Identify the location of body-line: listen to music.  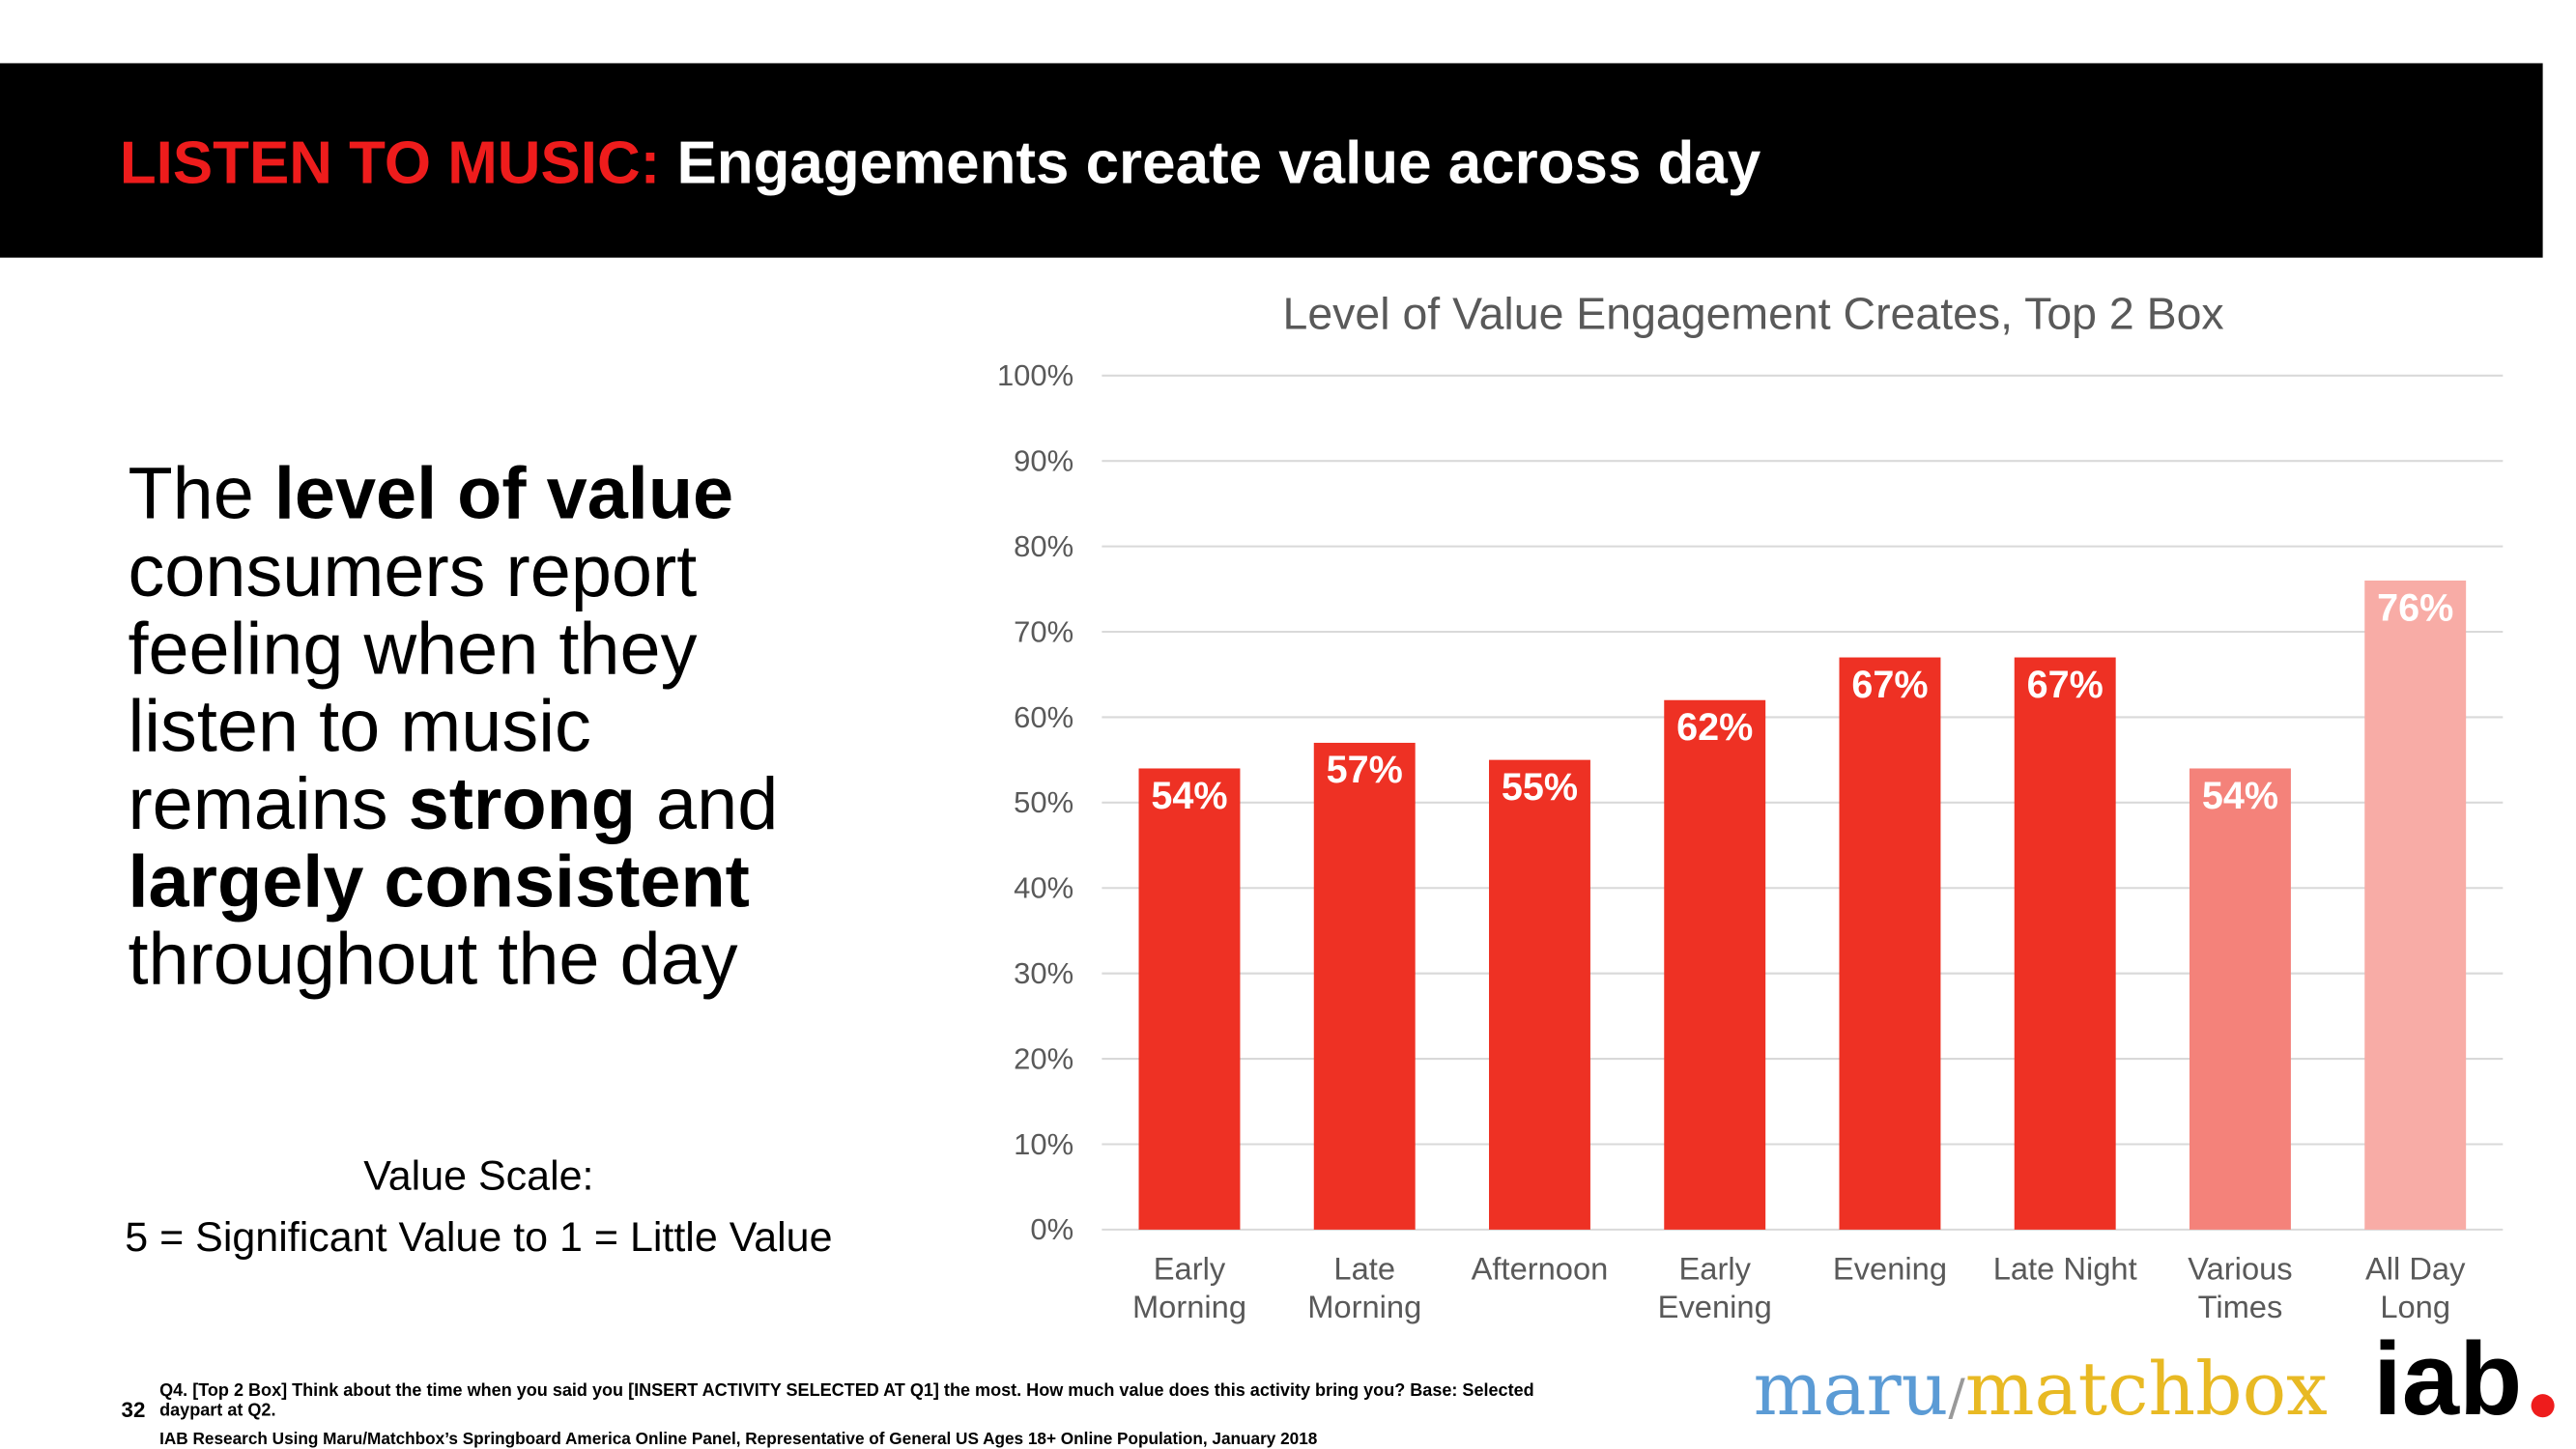
(359, 727).